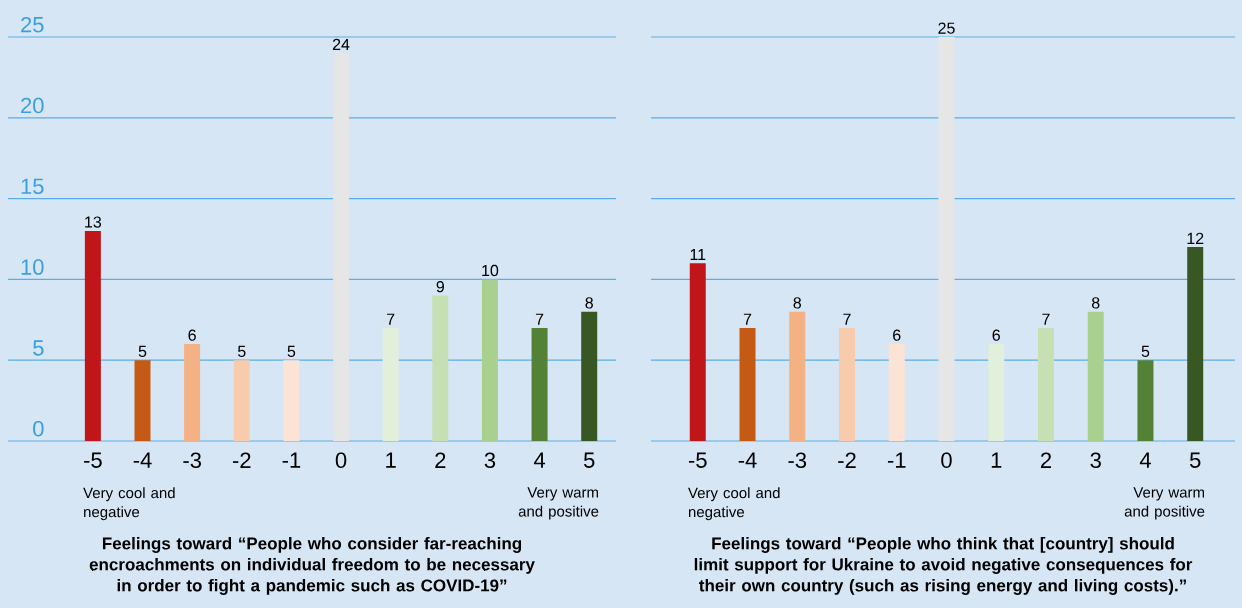 This screenshot has height=608, width=1242. I want to click on y-tick-label: 5, so click(38, 348).